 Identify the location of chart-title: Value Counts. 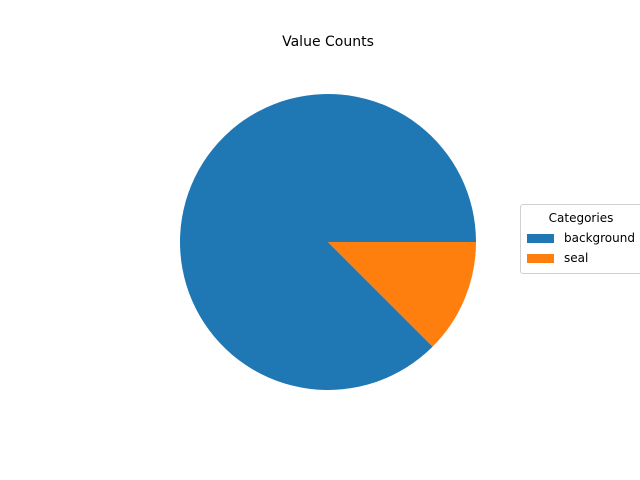
(328, 42).